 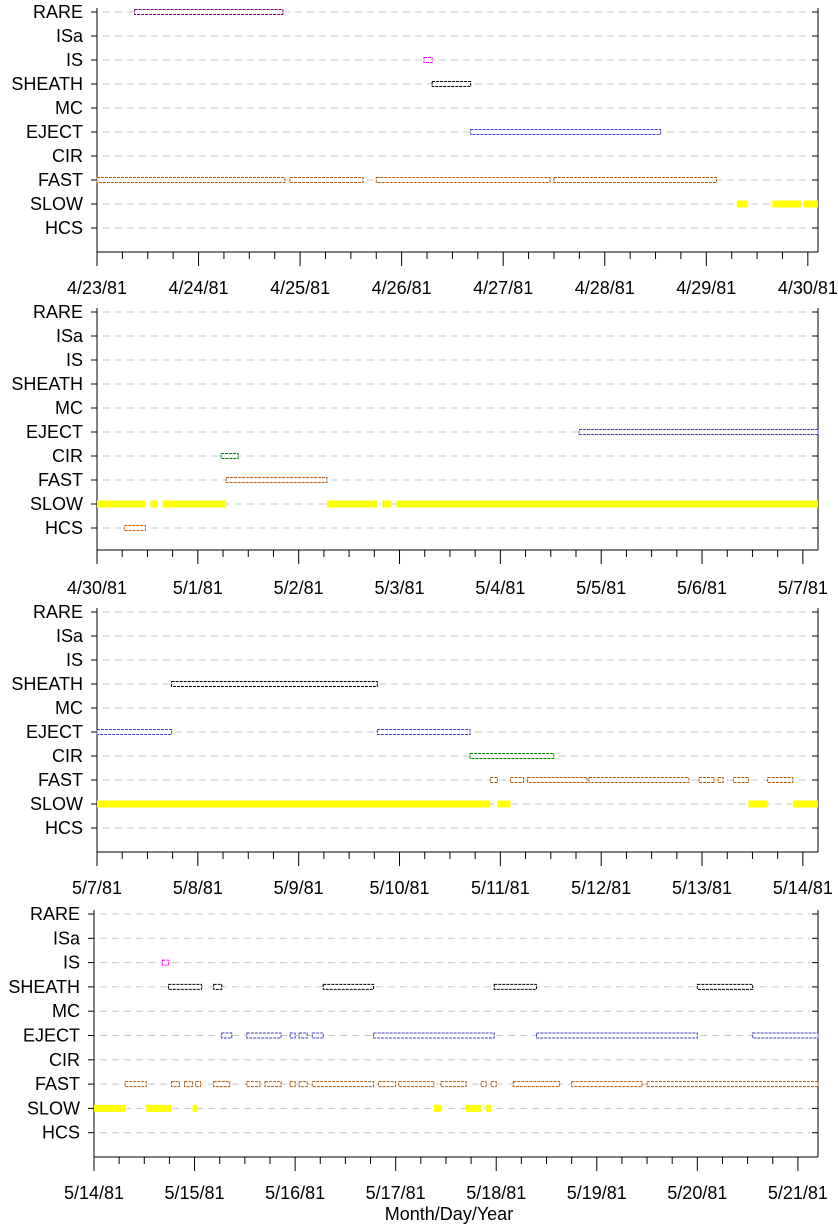 I want to click on x-axis-title: Month/Day/Year, so click(x=449, y=1214).